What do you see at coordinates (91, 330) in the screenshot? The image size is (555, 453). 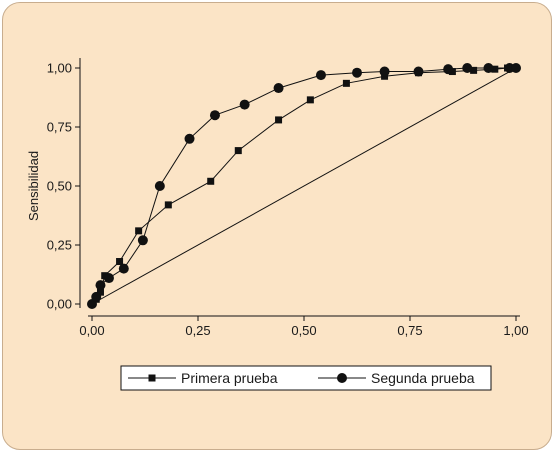 I see `x-tick-label: 0,00` at bounding box center [91, 330].